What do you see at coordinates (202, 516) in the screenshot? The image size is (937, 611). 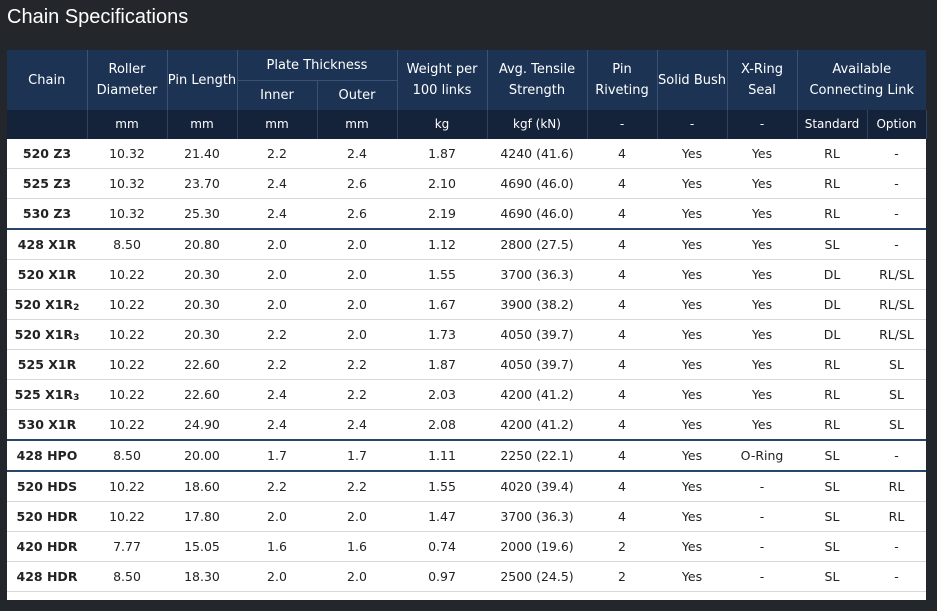 I see `cell-pin: 17.80` at bounding box center [202, 516].